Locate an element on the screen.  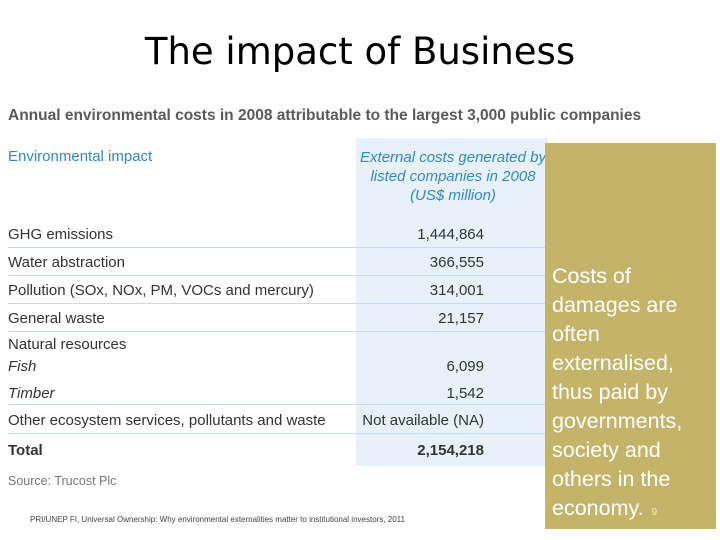
table-source: Source: Trucost Plc is located at coordinates (62, 481).